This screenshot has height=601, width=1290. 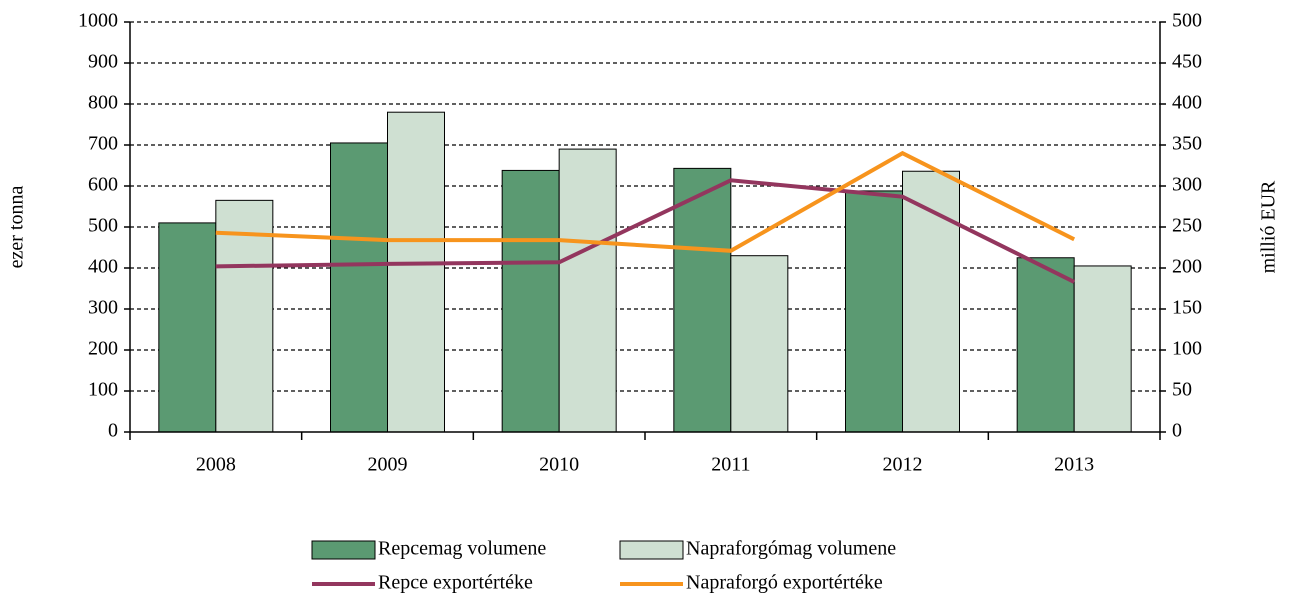 I want to click on y-tick-label: 300, so click(x=103, y=308).